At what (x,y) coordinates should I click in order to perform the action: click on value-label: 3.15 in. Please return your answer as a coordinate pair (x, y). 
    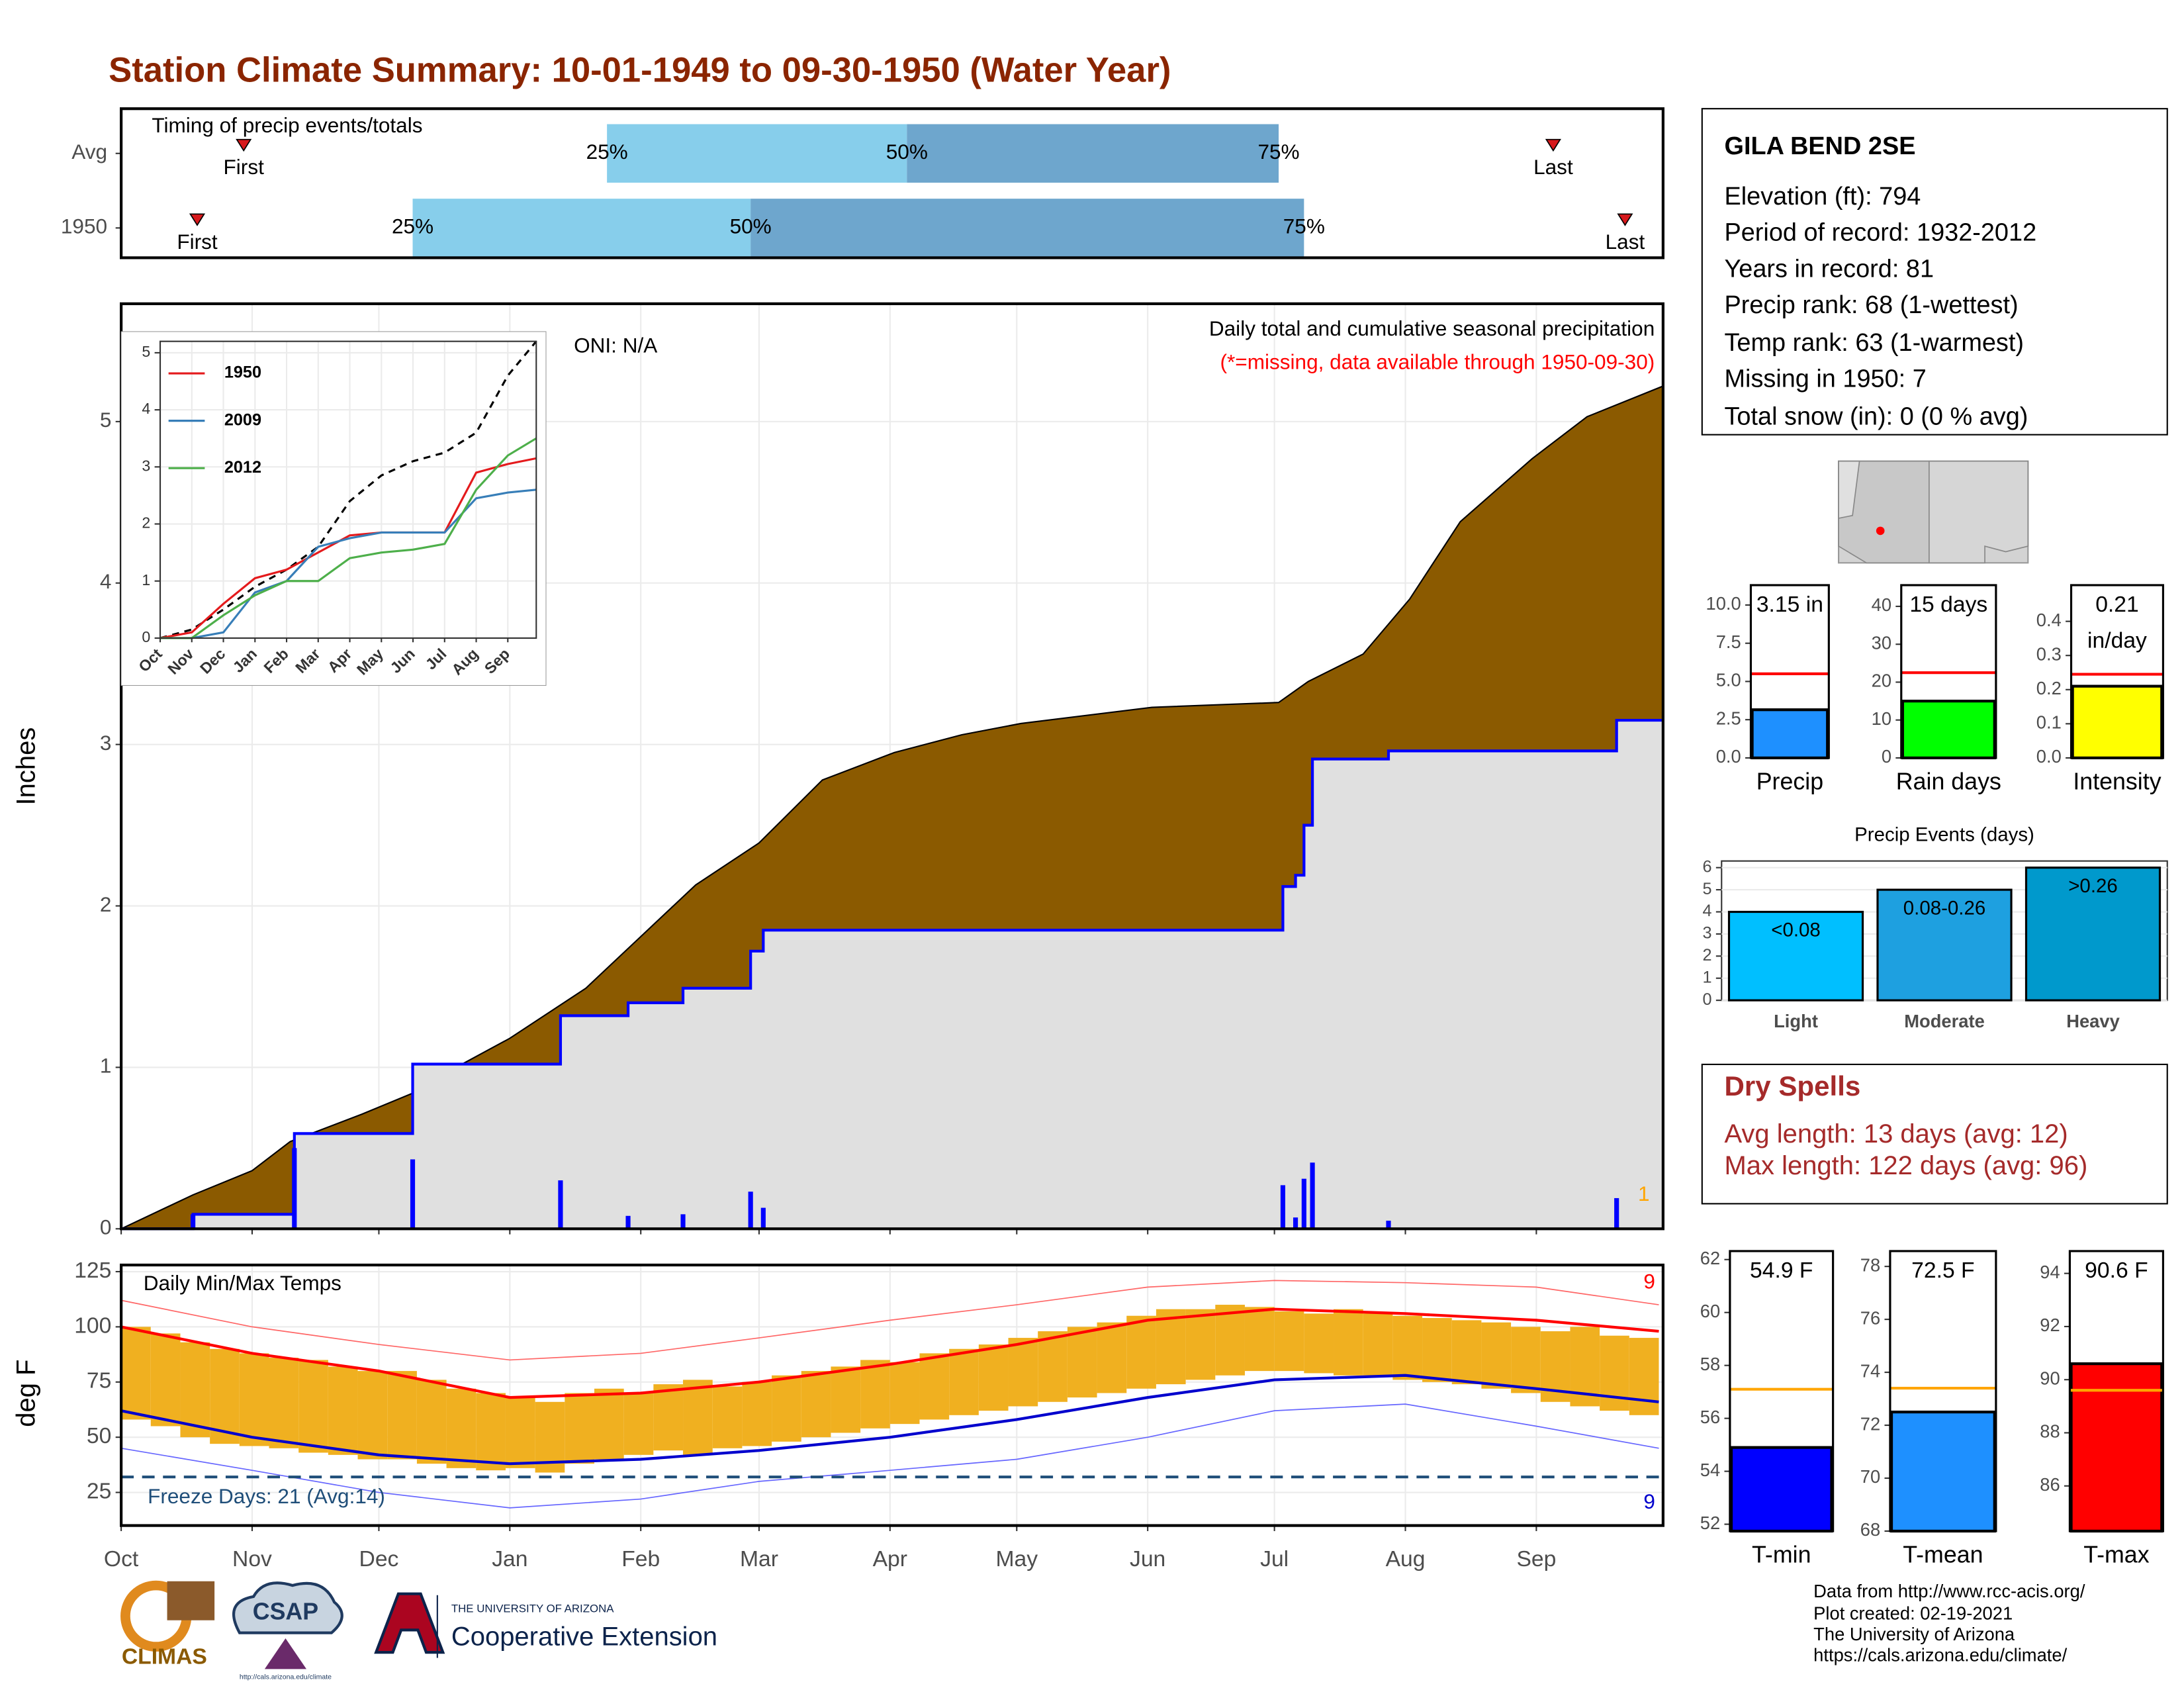
    Looking at the image, I should click on (1789, 605).